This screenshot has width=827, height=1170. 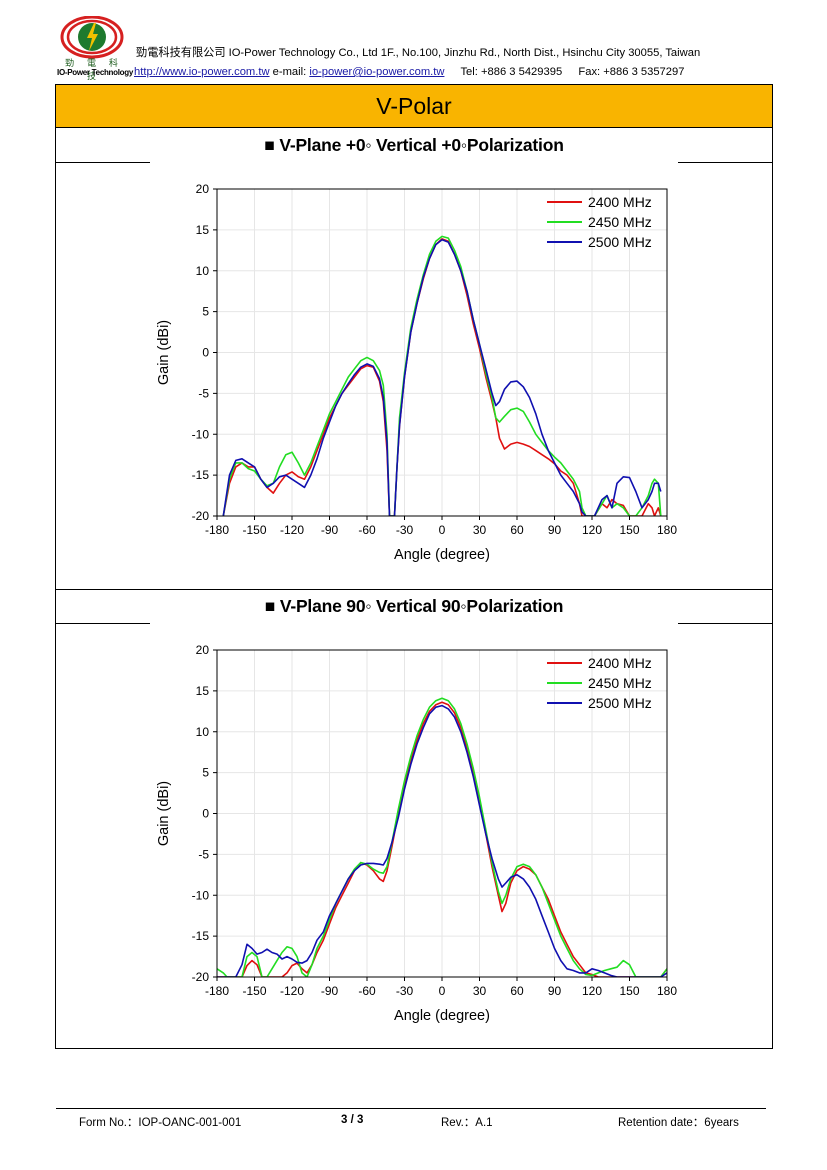 What do you see at coordinates (414, 106) in the screenshot?
I see `page-title: V-Polar` at bounding box center [414, 106].